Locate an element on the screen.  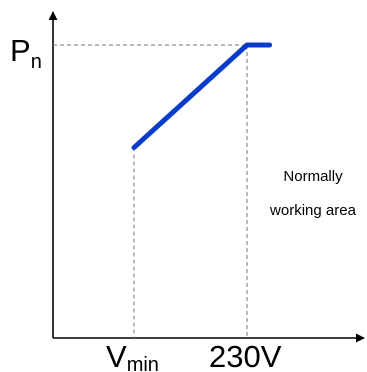
y-tick-label-pn: Pn is located at coordinates (26, 53).